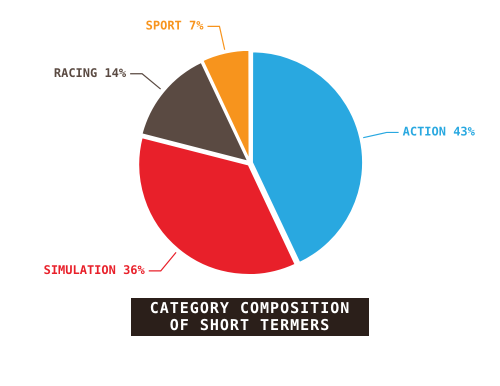 The image size is (500, 386). I want to click on slice-label: RACING 14%, so click(90, 73).